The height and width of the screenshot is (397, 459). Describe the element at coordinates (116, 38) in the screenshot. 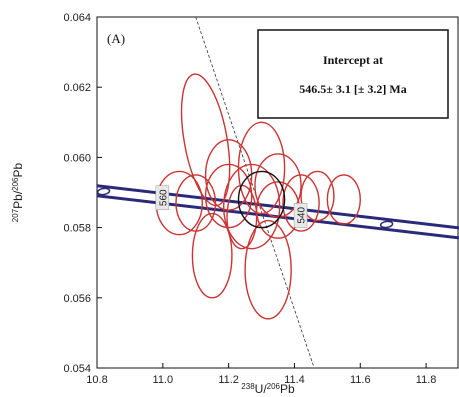

I see `panel-label: (A)` at that location.